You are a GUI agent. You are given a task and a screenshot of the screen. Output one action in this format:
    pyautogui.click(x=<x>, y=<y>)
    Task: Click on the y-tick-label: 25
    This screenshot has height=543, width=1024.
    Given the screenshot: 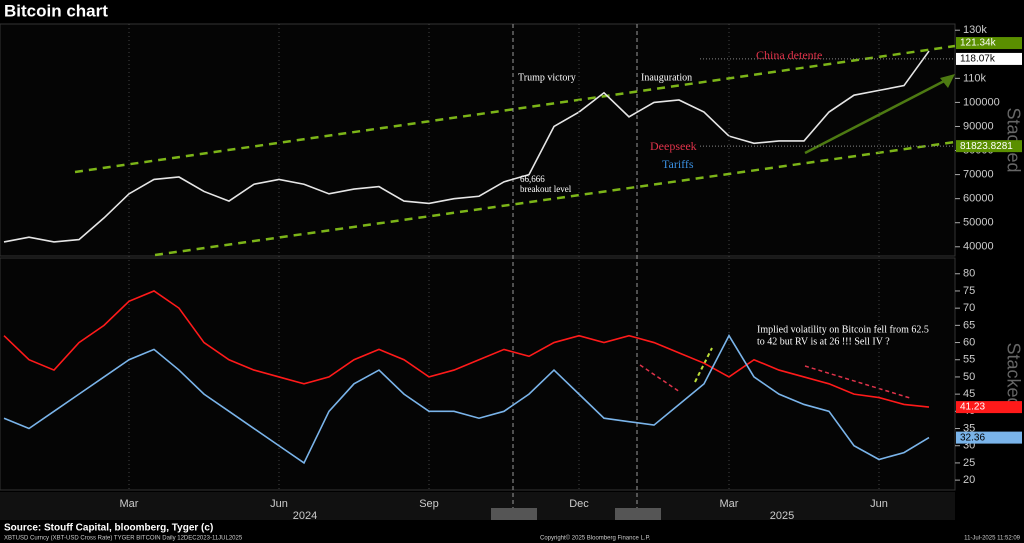 What is the action you would take?
    pyautogui.click(x=969, y=463)
    